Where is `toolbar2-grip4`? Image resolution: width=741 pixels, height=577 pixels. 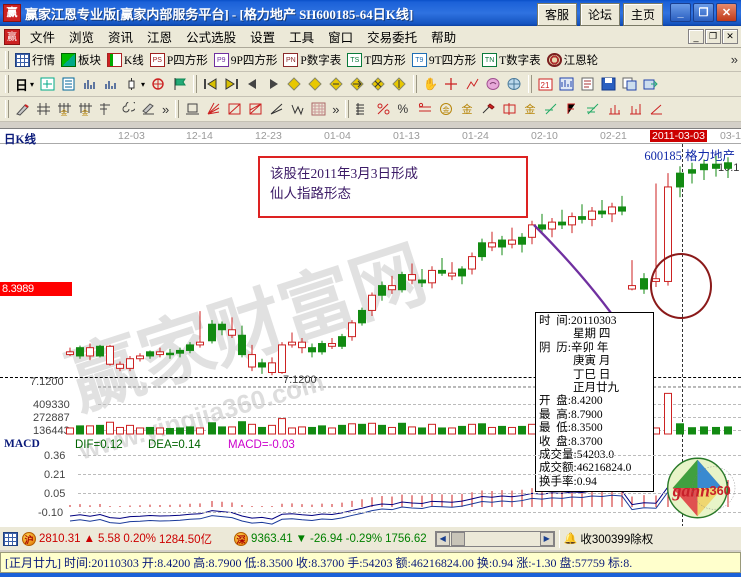 toolbar2-grip4 is located at coordinates (530, 84).